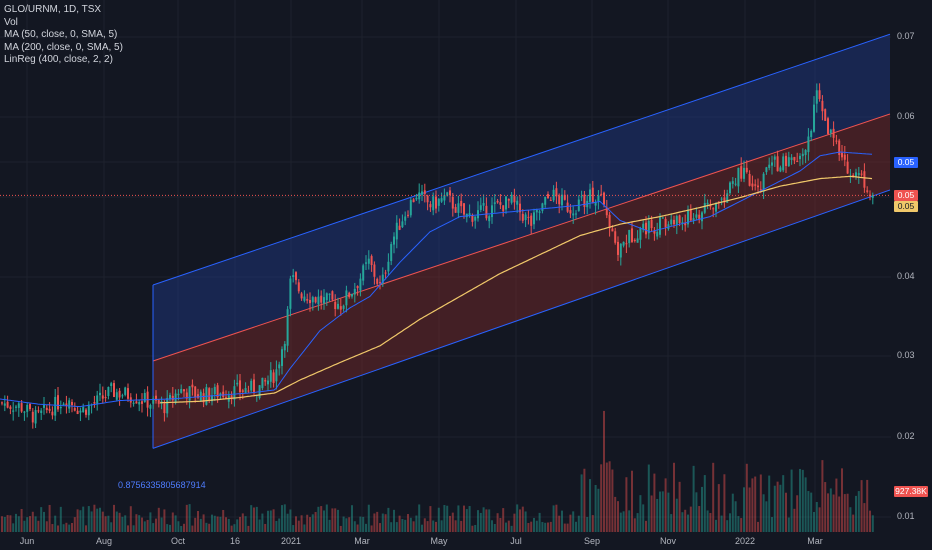 This screenshot has width=932, height=550. I want to click on x-tick-label: 2022, so click(745, 541).